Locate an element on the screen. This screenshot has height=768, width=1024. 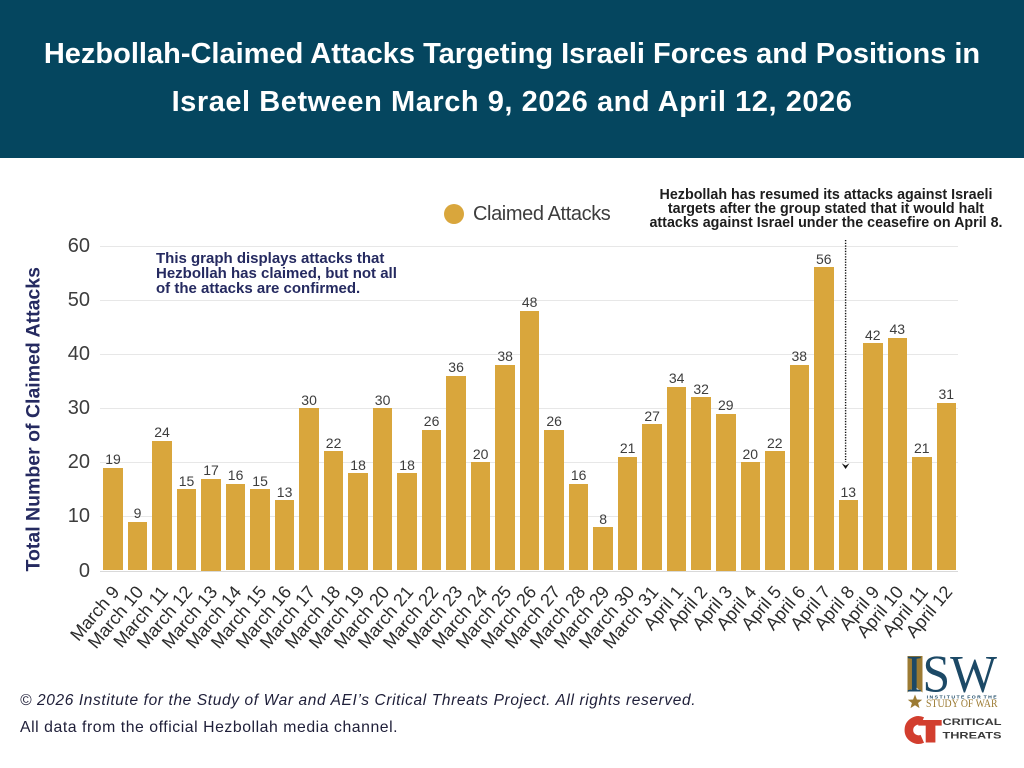
svg-text: ISW is located at coordinates (951, 676).